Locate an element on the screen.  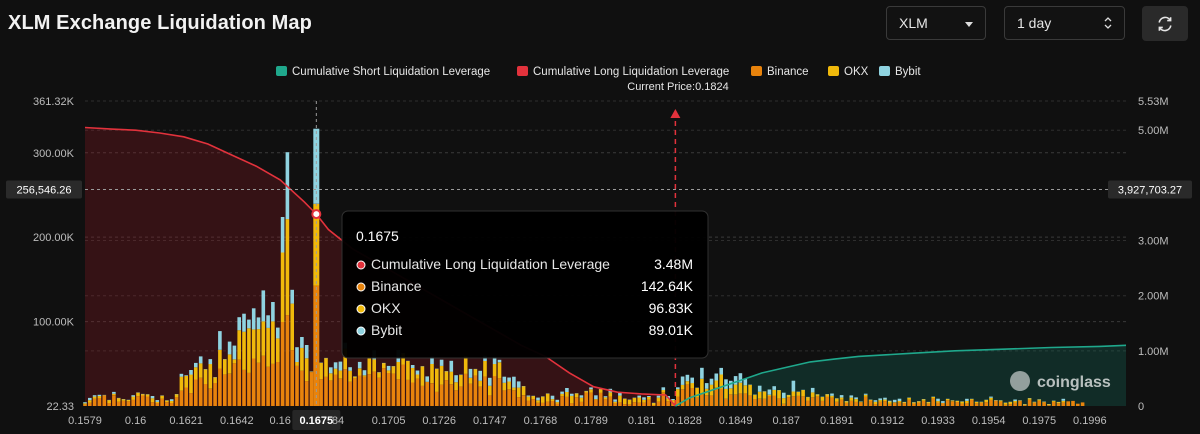
legend-label: Binance is located at coordinates (788, 72).